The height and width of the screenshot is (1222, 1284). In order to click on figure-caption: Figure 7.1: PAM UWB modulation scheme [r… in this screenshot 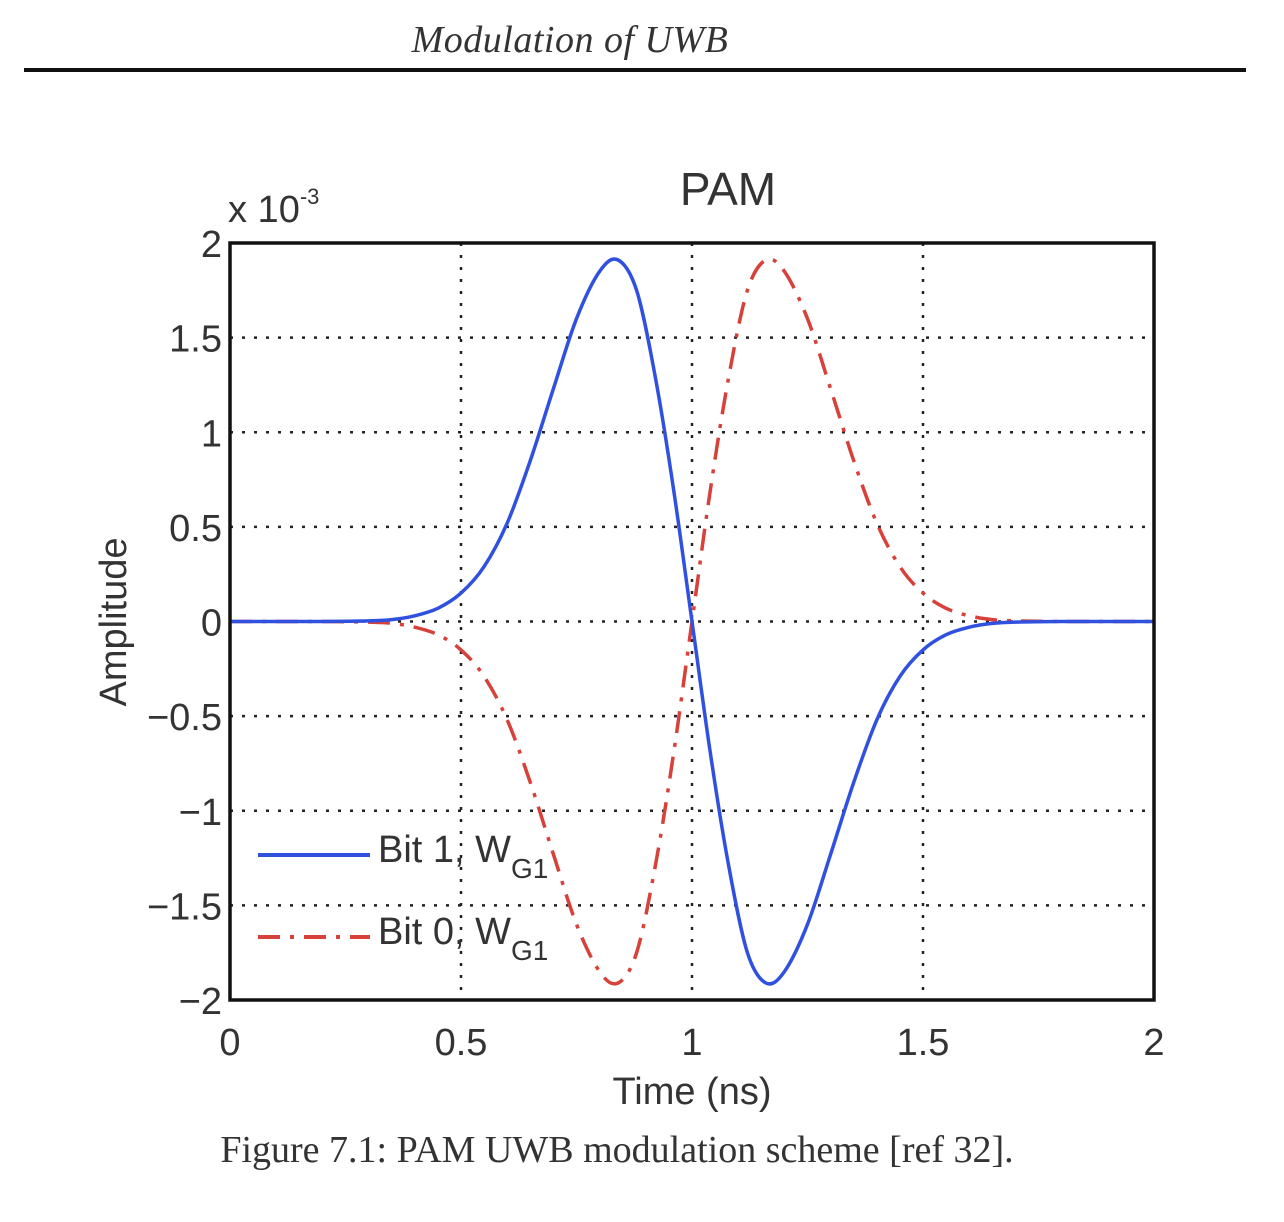, I will do `click(617, 1150)`.